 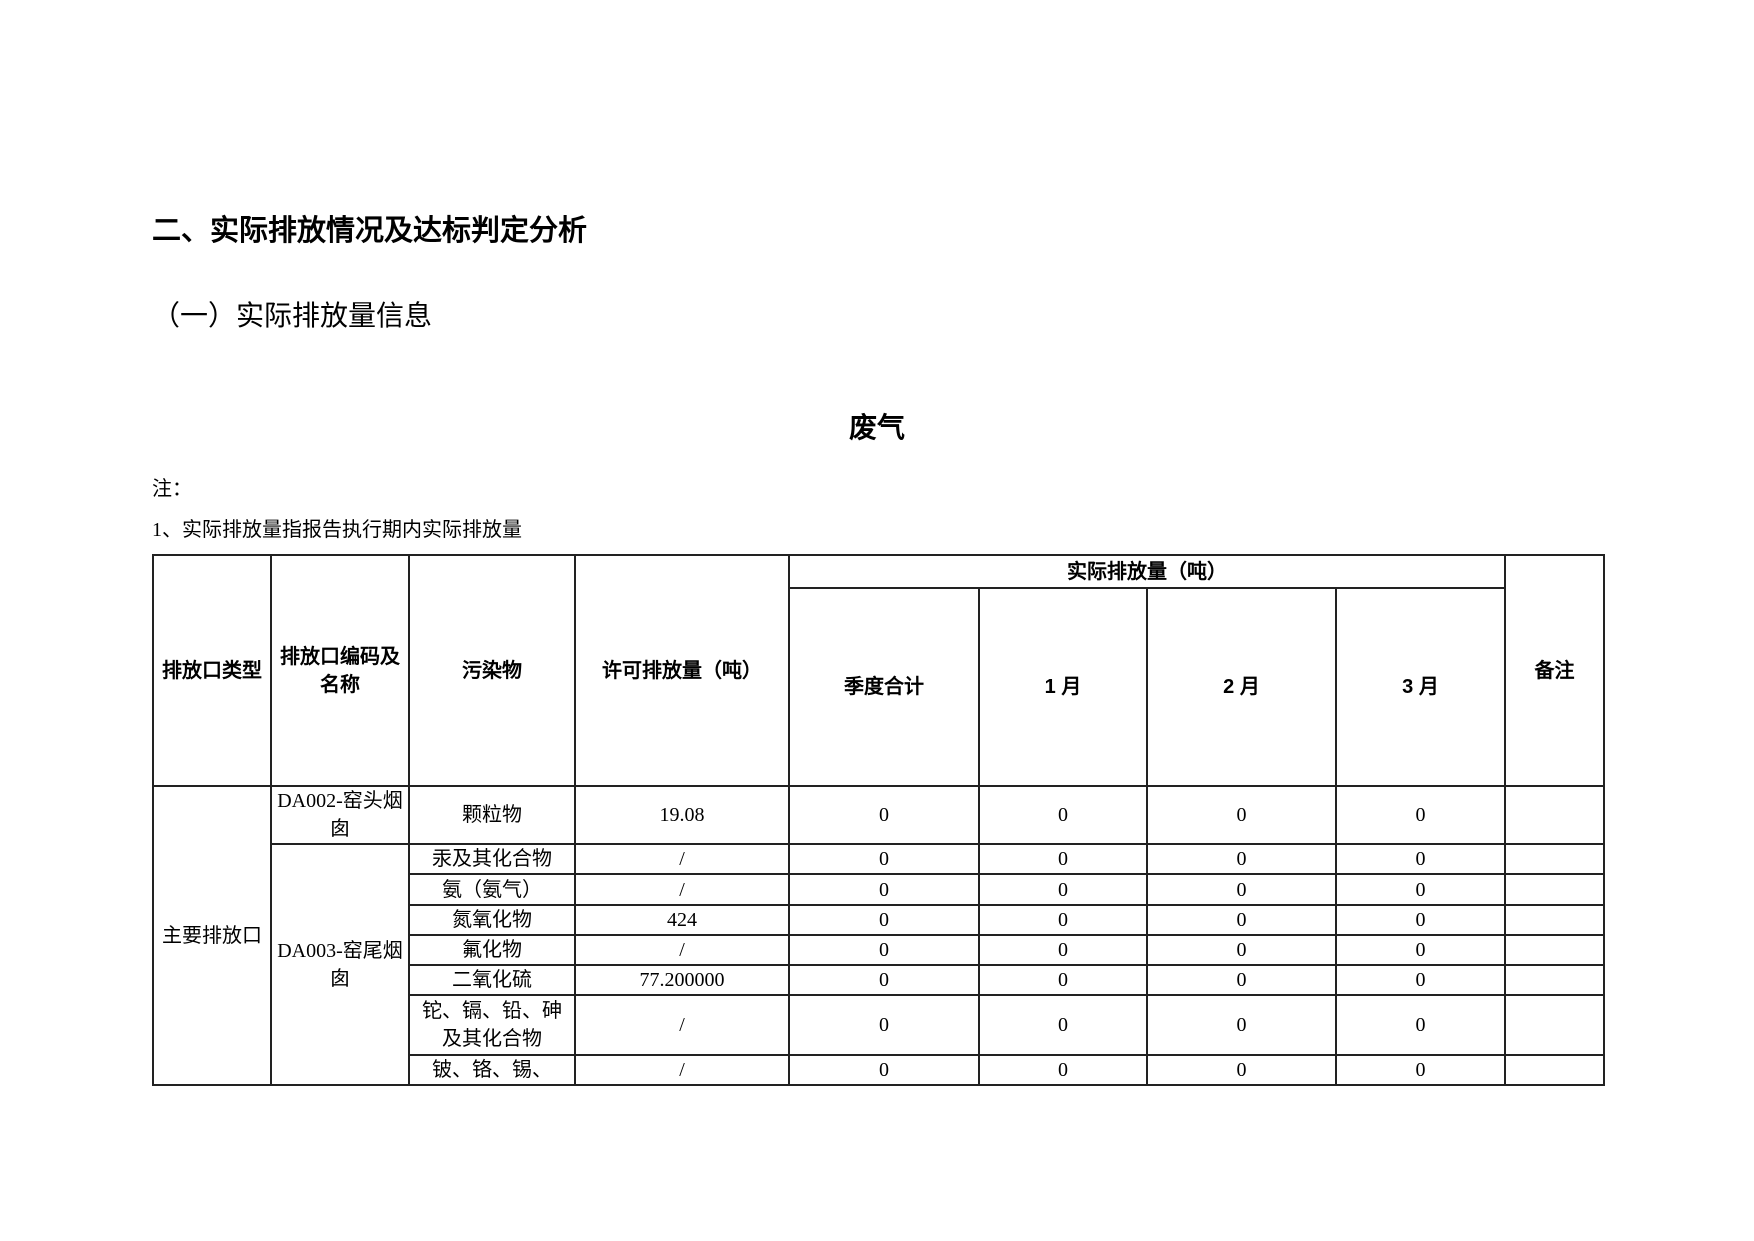 What do you see at coordinates (492, 1025) in the screenshot?
I see `pollutant-cell: 铊、镉、铅、砷及其化合物` at bounding box center [492, 1025].